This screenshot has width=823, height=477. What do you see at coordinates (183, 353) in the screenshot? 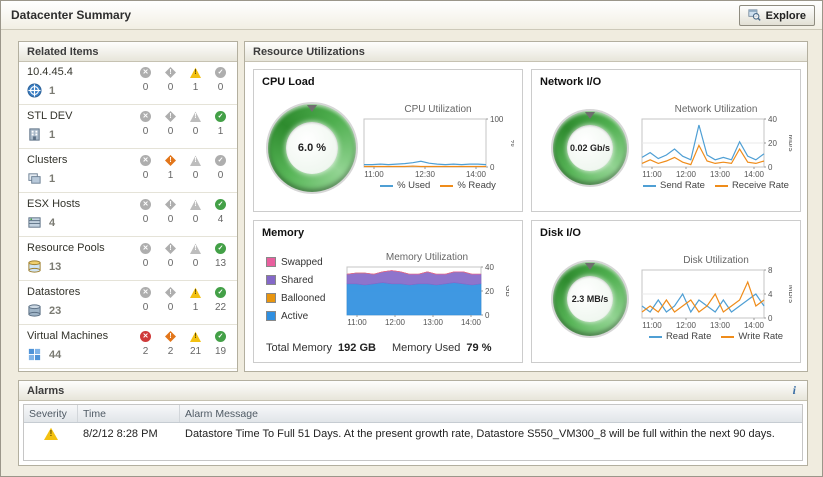
I see `status-counts: 2 2 21 19` at bounding box center [183, 353].